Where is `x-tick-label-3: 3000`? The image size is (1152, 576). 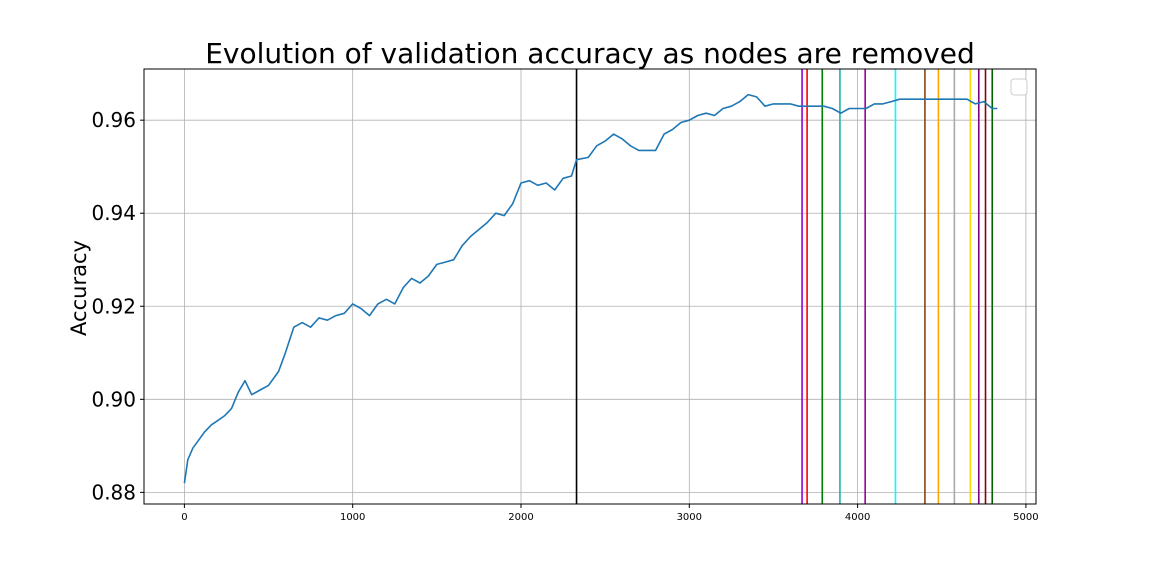 x-tick-label-3: 3000 is located at coordinates (689, 517).